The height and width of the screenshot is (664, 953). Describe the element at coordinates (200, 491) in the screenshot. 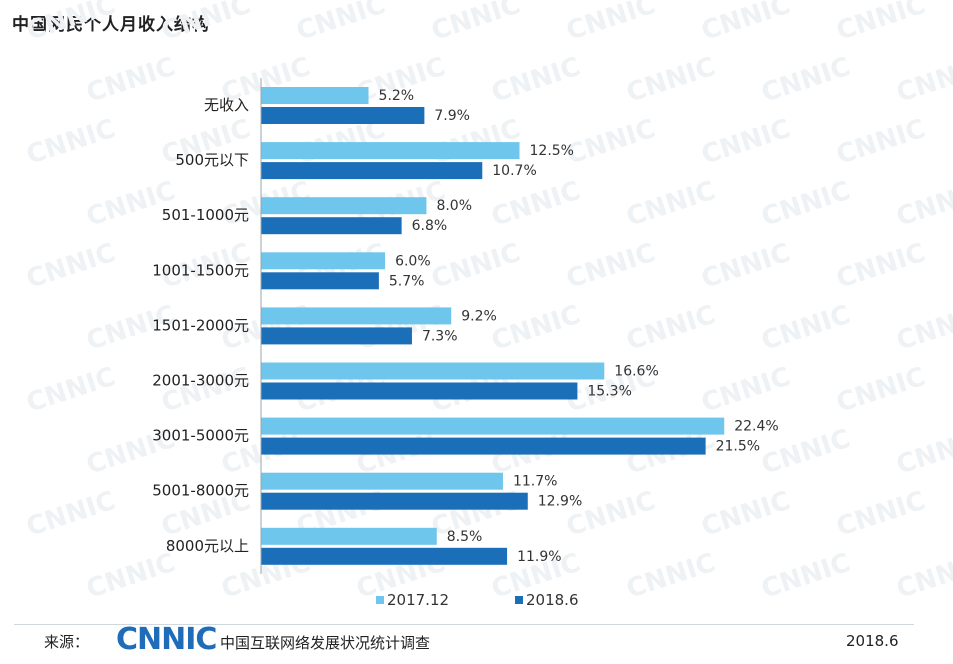

I see `category-label: 5001-8000元` at that location.